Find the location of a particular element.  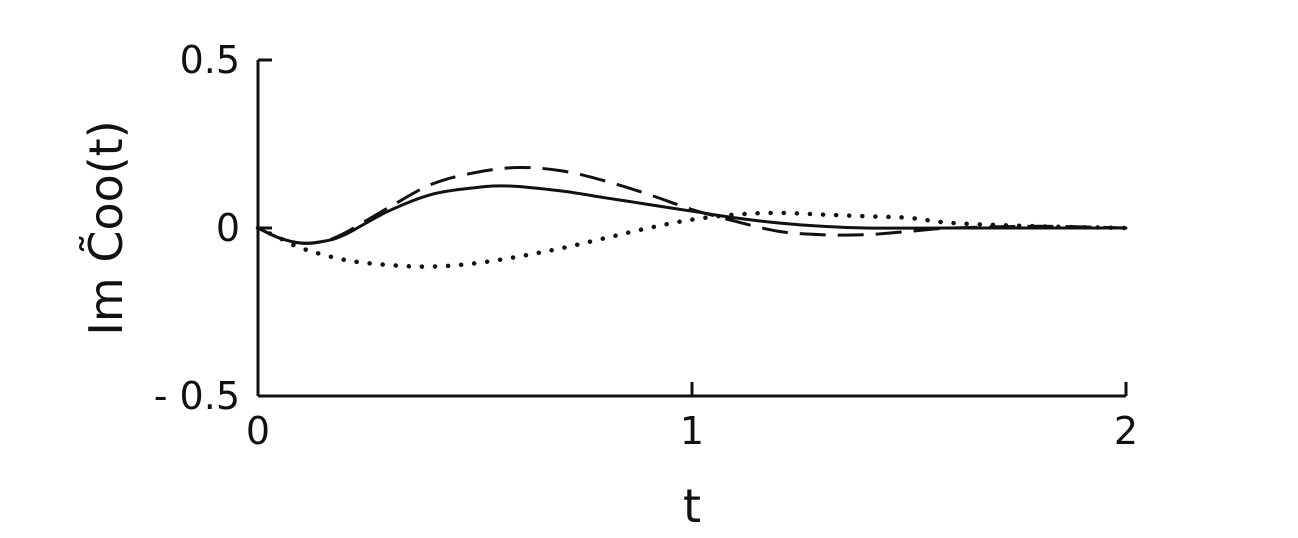

series-line-dashed is located at coordinates (692, 205).